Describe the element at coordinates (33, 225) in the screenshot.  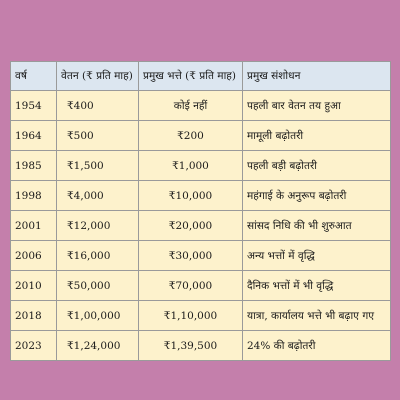
I see `cell-year: 2001` at that location.